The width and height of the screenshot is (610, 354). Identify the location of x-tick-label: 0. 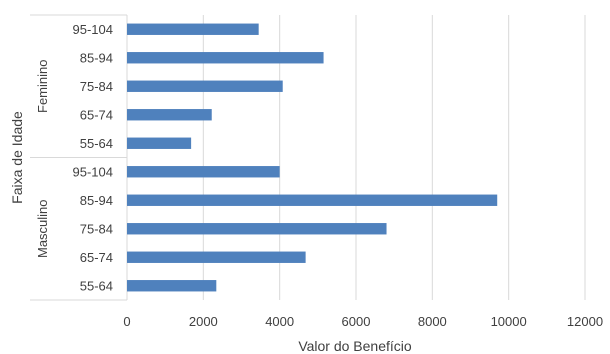
(126, 321).